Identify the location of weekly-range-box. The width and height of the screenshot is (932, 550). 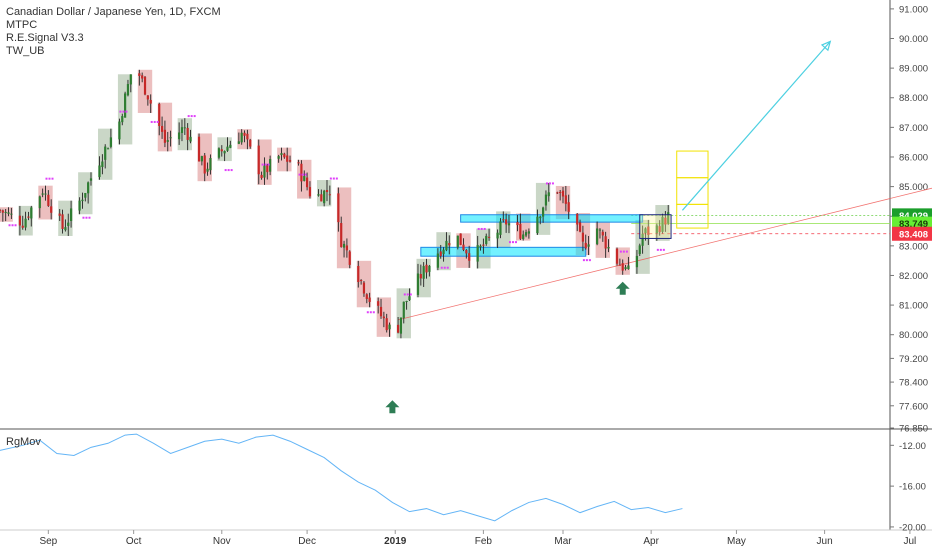
(284, 159).